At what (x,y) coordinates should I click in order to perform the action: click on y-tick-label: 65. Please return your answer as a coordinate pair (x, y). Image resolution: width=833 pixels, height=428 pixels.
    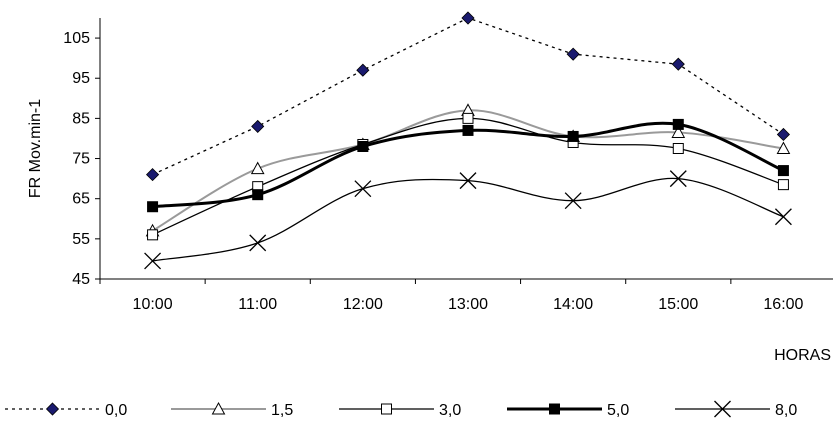
    Looking at the image, I should click on (81, 199).